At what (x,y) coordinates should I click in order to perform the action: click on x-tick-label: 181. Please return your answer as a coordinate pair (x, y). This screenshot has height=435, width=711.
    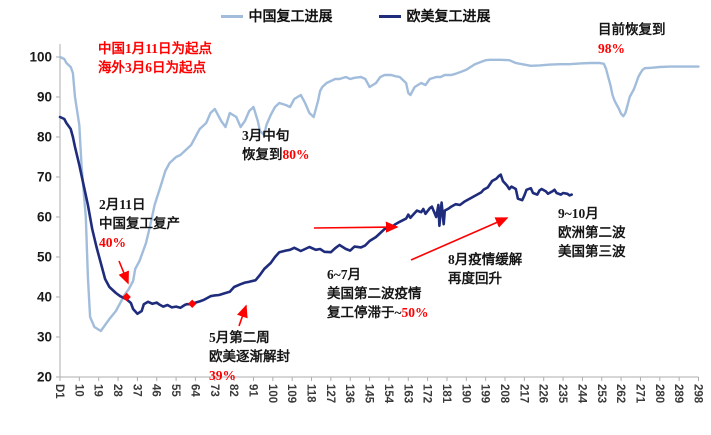
    Looking at the image, I should click on (446, 394).